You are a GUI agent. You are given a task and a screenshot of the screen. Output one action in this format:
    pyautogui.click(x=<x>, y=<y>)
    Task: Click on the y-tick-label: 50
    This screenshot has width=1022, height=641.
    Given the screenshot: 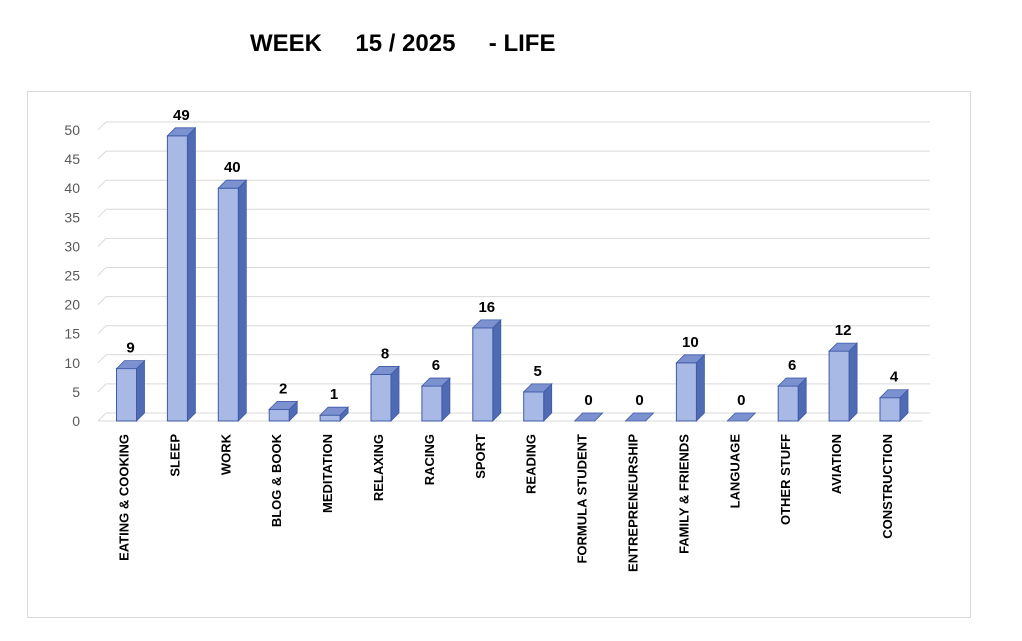 What is the action you would take?
    pyautogui.click(x=72, y=130)
    